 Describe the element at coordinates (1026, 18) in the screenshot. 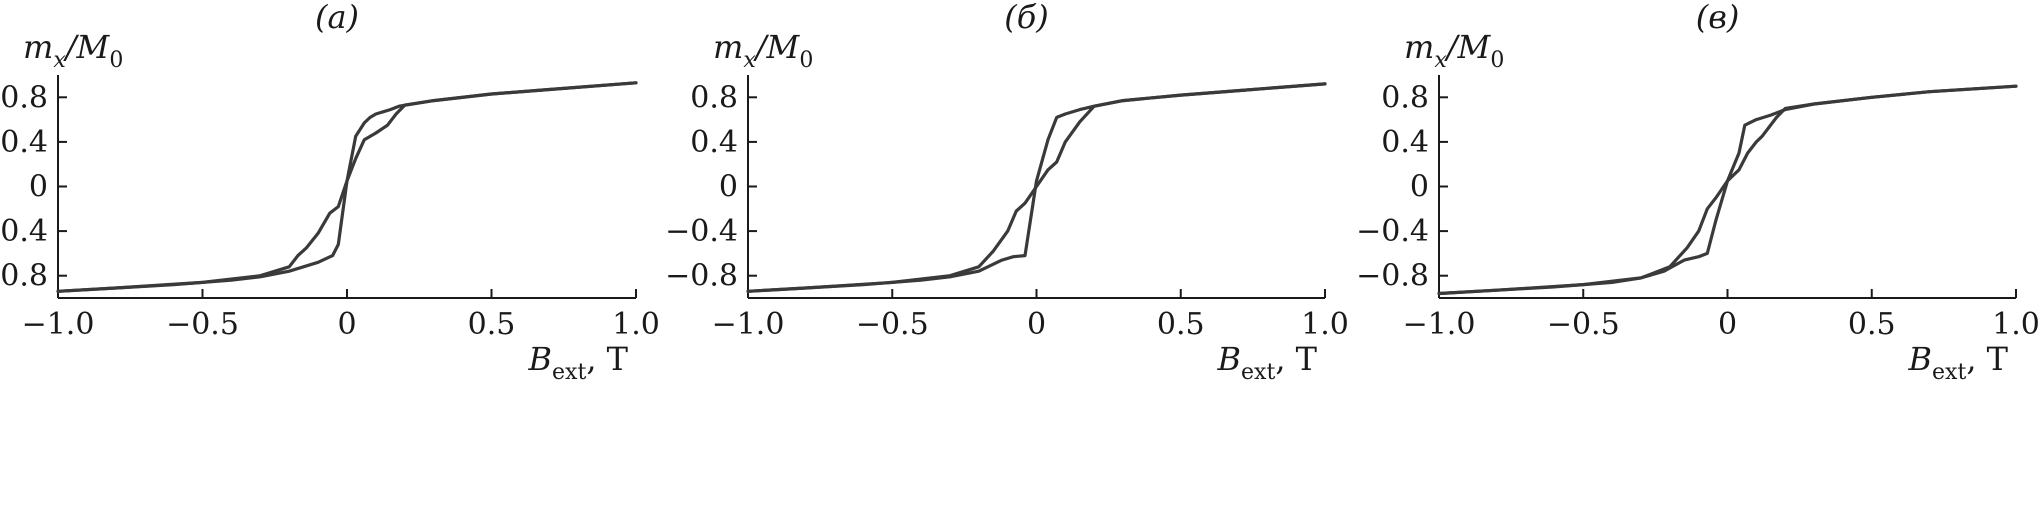

I see `panel-label-b: (б)` at that location.